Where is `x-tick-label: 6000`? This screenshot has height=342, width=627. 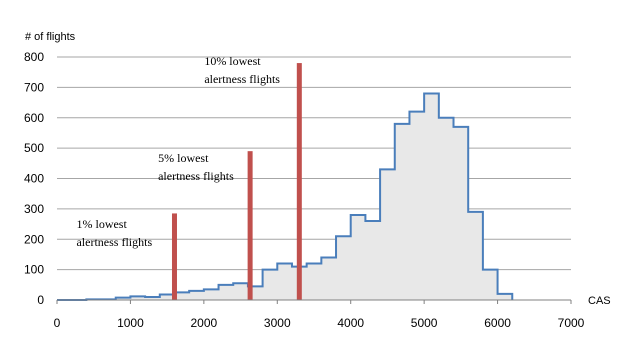
x-tick-label: 6000 is located at coordinates (497, 323).